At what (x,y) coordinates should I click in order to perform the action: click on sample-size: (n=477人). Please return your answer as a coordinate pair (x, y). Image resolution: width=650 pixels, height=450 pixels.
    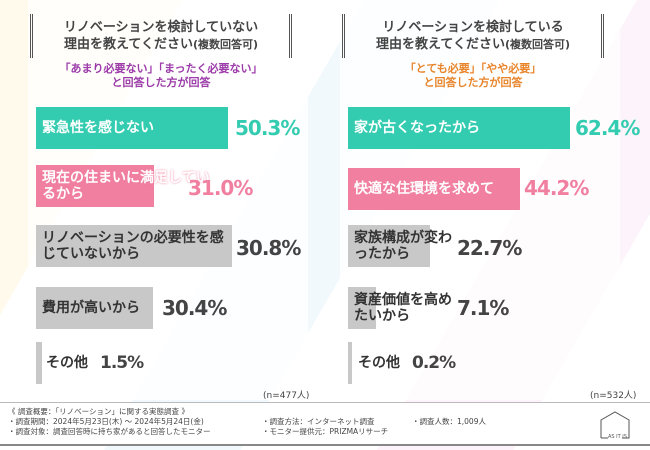
    Looking at the image, I should click on (286, 396).